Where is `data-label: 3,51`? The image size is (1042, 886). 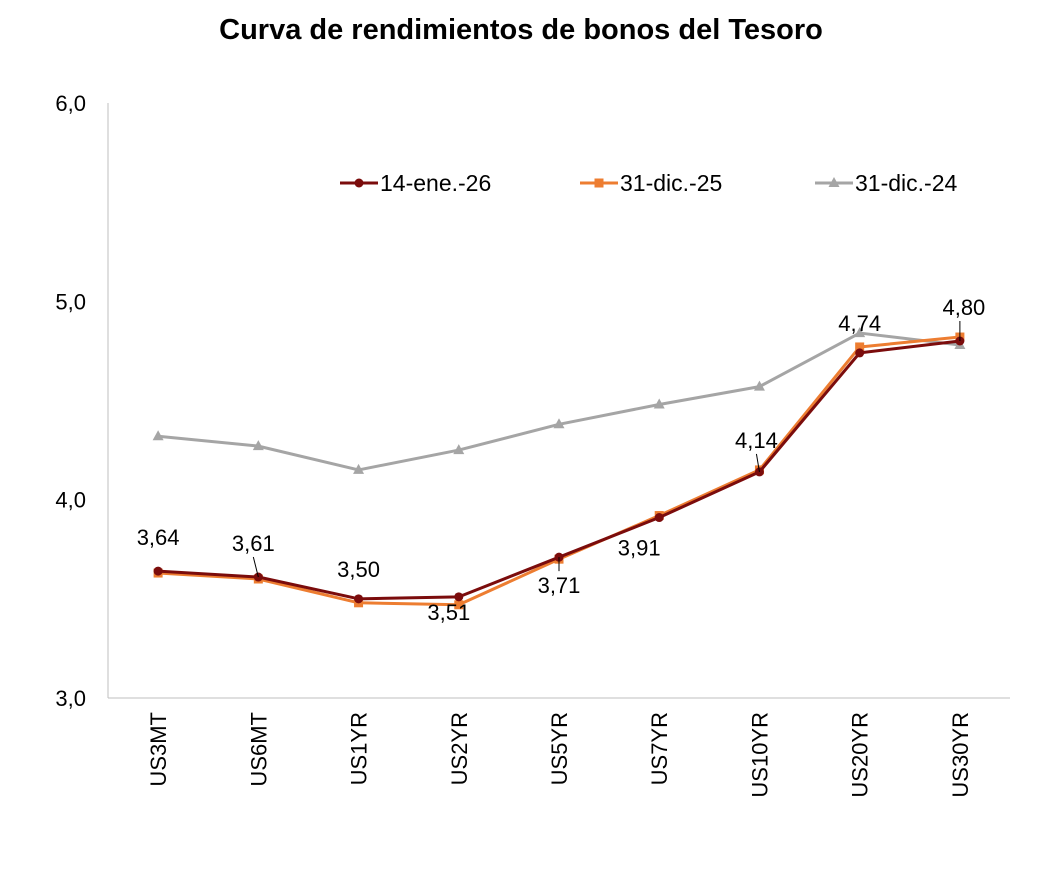
data-label: 3,51 is located at coordinates (448, 612).